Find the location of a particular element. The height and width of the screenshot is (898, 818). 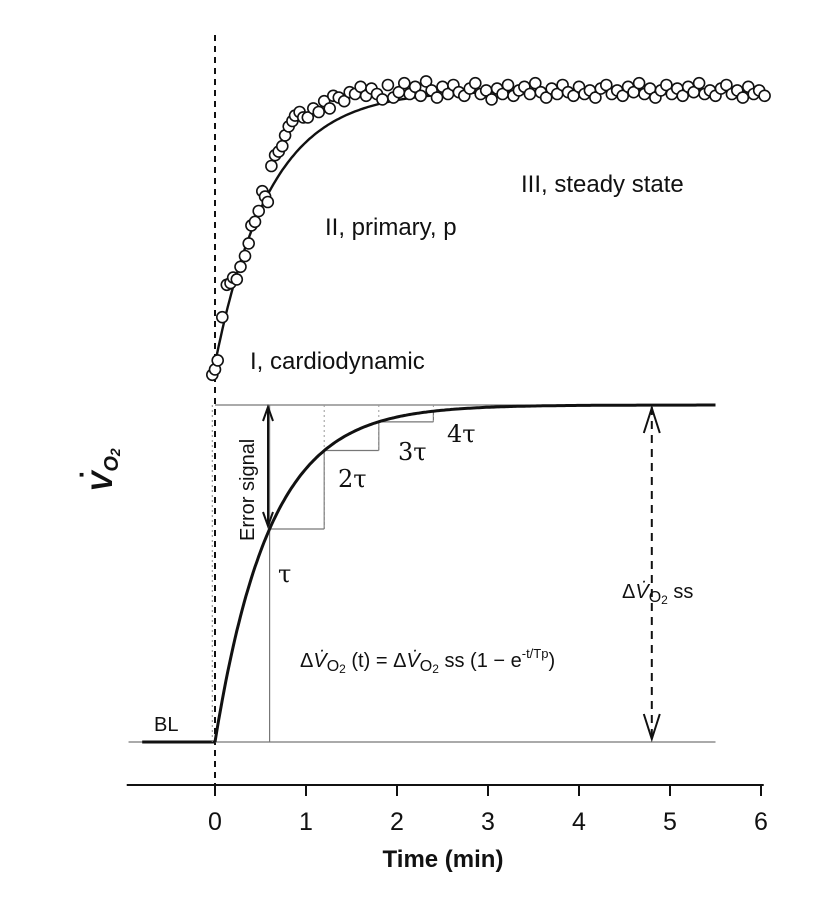

x-tick-label-6: 6 is located at coordinates (761, 822).